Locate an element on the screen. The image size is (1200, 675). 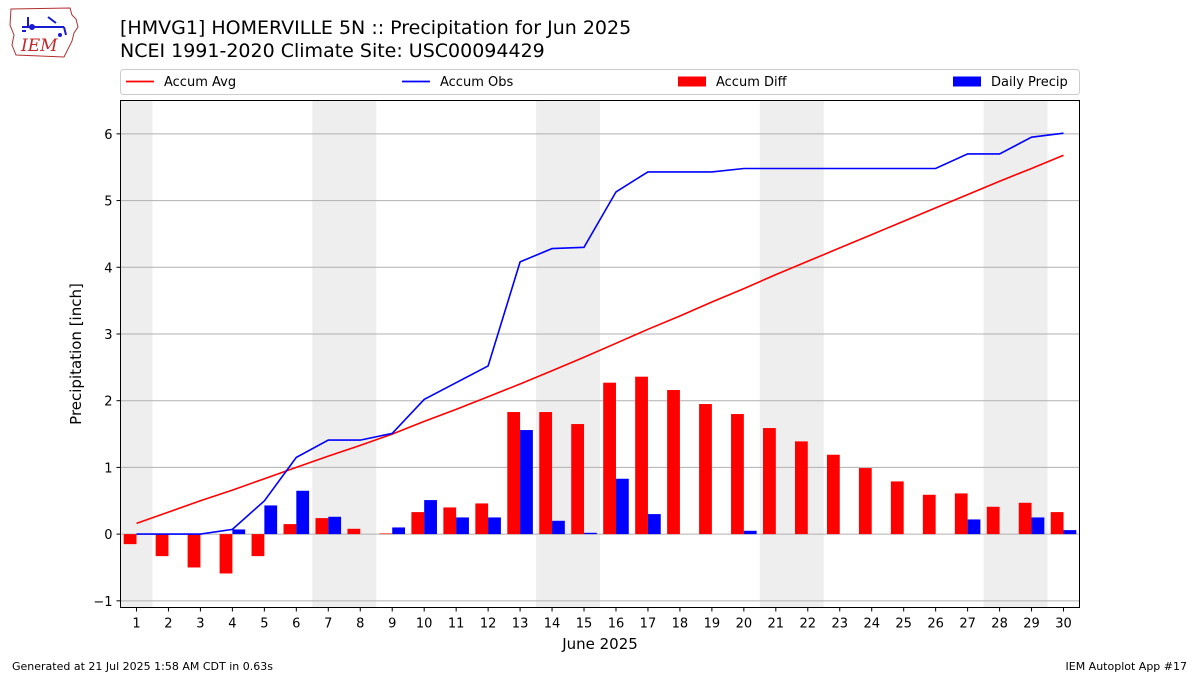
legend-label: Accum Avg is located at coordinates (200, 82).